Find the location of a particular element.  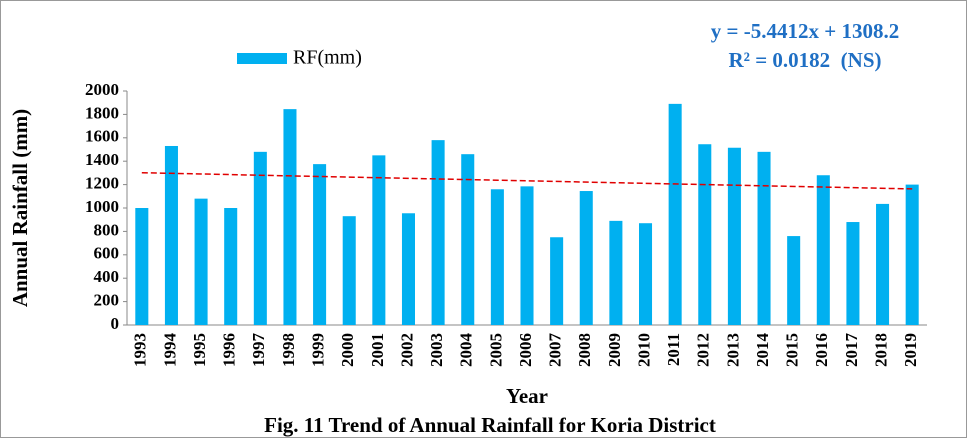

x-tick-label: 1998 is located at coordinates (288, 350).